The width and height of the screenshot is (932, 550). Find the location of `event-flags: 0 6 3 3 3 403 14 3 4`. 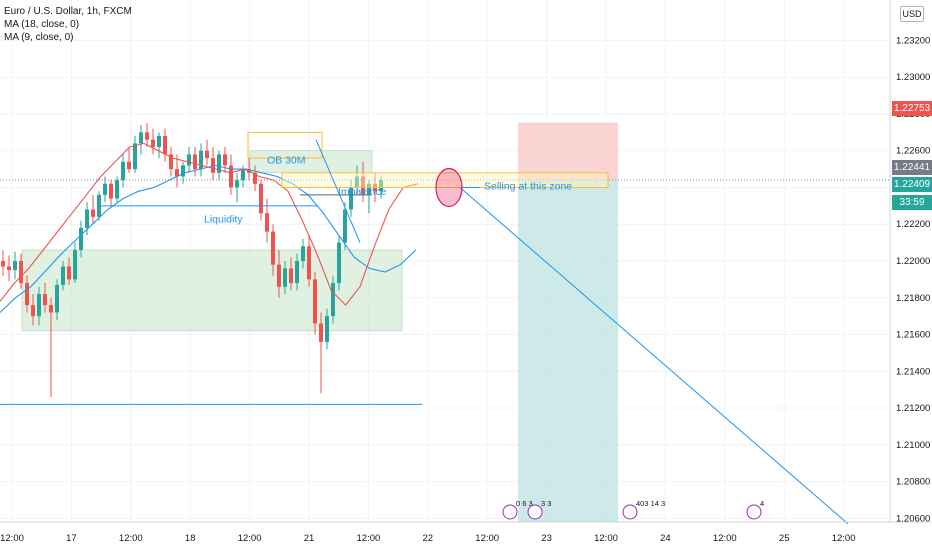

event-flags: 0 6 3 3 3 403 14 3 4 is located at coordinates (633, 509).